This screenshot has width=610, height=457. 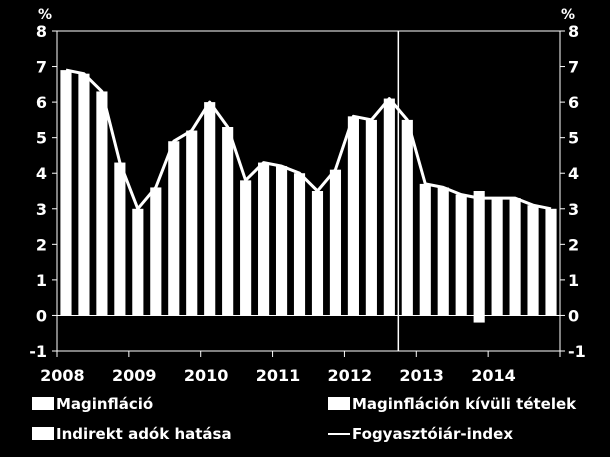 What do you see at coordinates (138, 262) in the screenshot?
I see `bar-core-2009Q1` at bounding box center [138, 262].